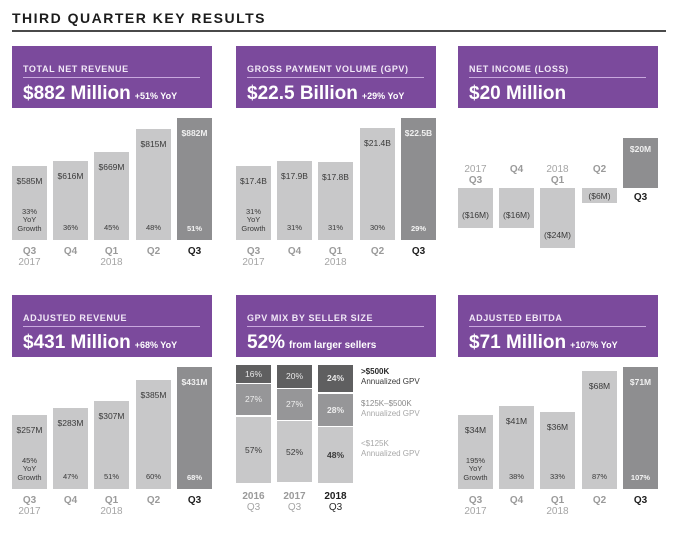  What do you see at coordinates (194, 428) in the screenshot?
I see `bar: $431M 68%` at bounding box center [194, 428].